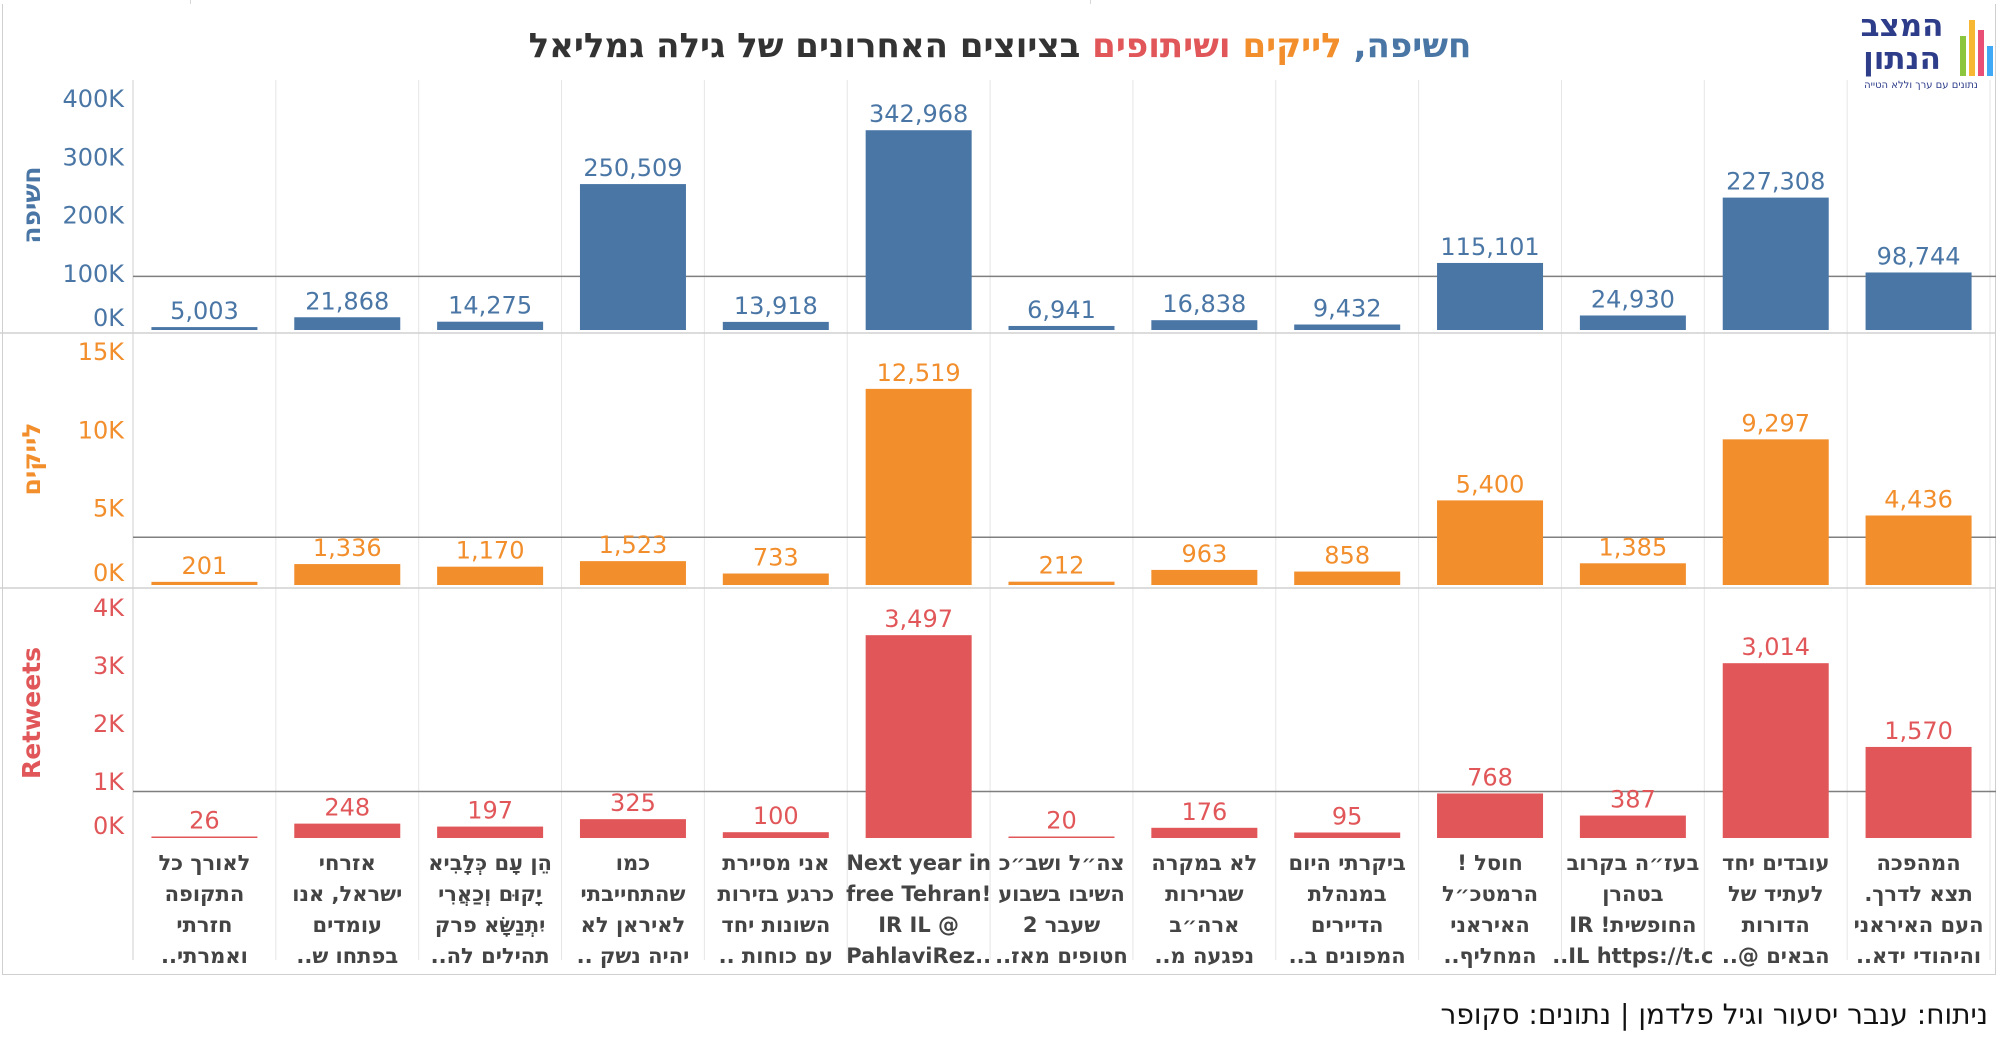 The width and height of the screenshot is (2000, 1048). I want to click on category-label: IL https://t.c.., so click(1632, 956).